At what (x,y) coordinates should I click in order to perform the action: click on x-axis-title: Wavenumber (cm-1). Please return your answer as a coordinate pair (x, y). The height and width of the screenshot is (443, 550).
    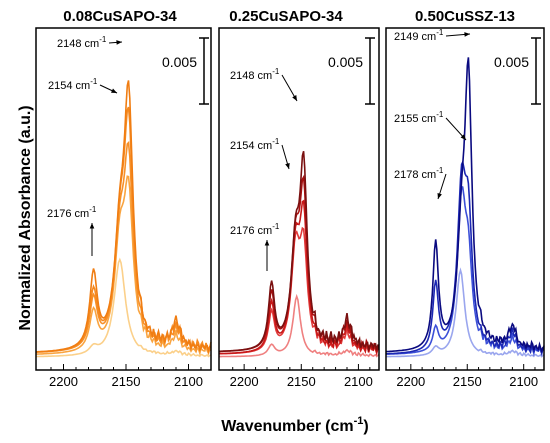
    Looking at the image, I should click on (294, 425).